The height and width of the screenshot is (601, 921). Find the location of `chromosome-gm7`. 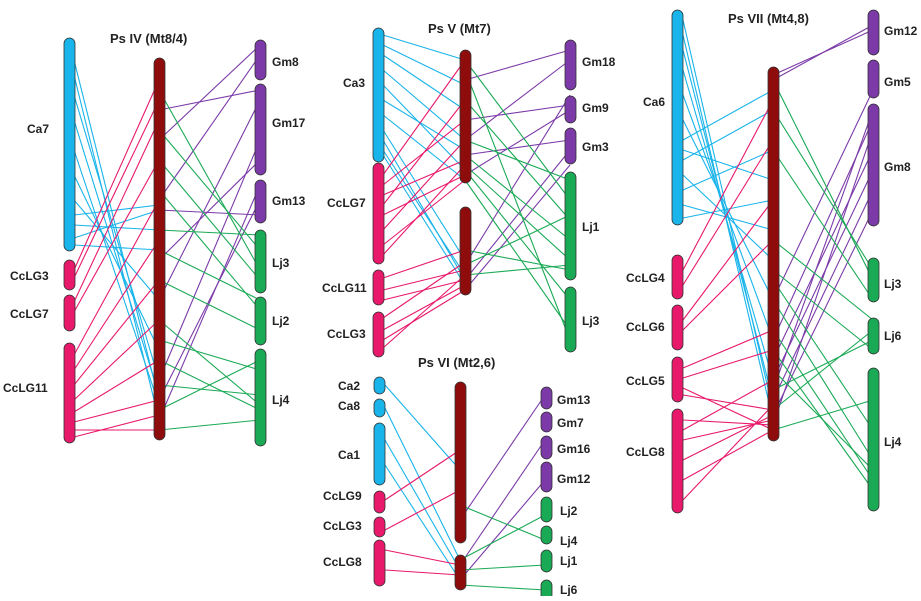

chromosome-gm7 is located at coordinates (546, 422).